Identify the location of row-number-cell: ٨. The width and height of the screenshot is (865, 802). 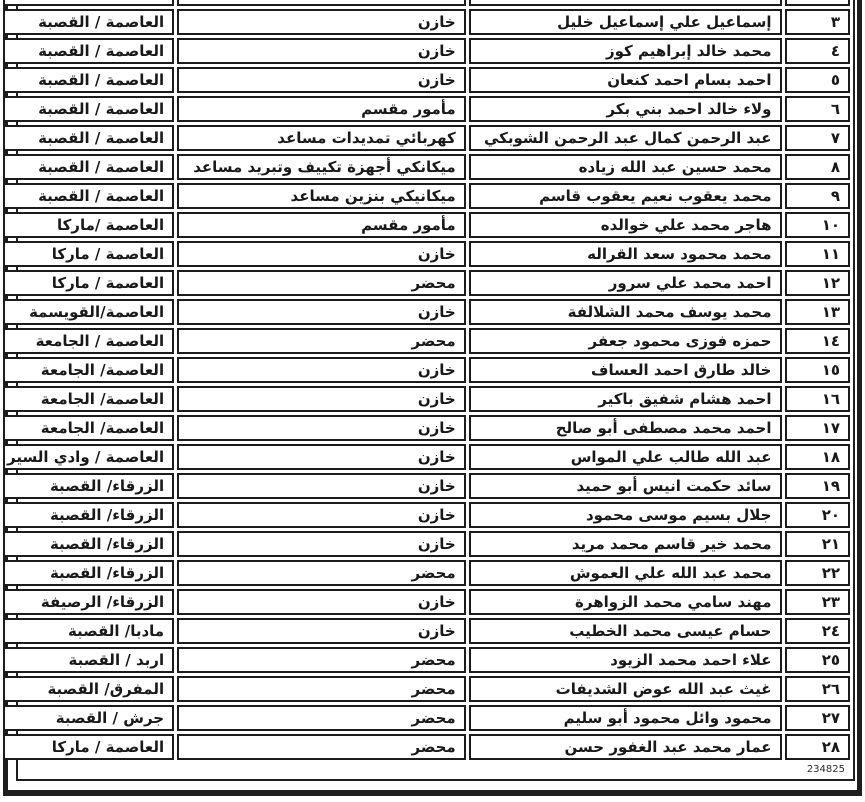
(817, 167).